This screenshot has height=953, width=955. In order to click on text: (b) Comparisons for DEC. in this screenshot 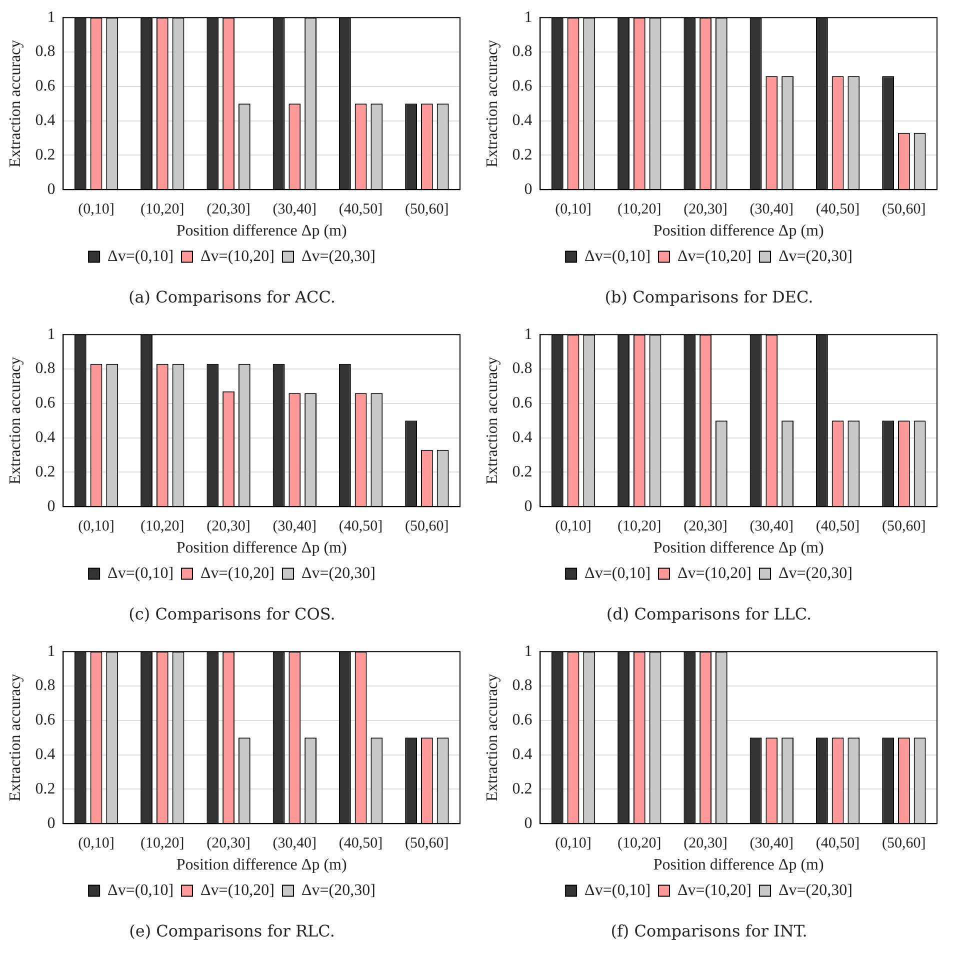, I will do `click(709, 297)`.